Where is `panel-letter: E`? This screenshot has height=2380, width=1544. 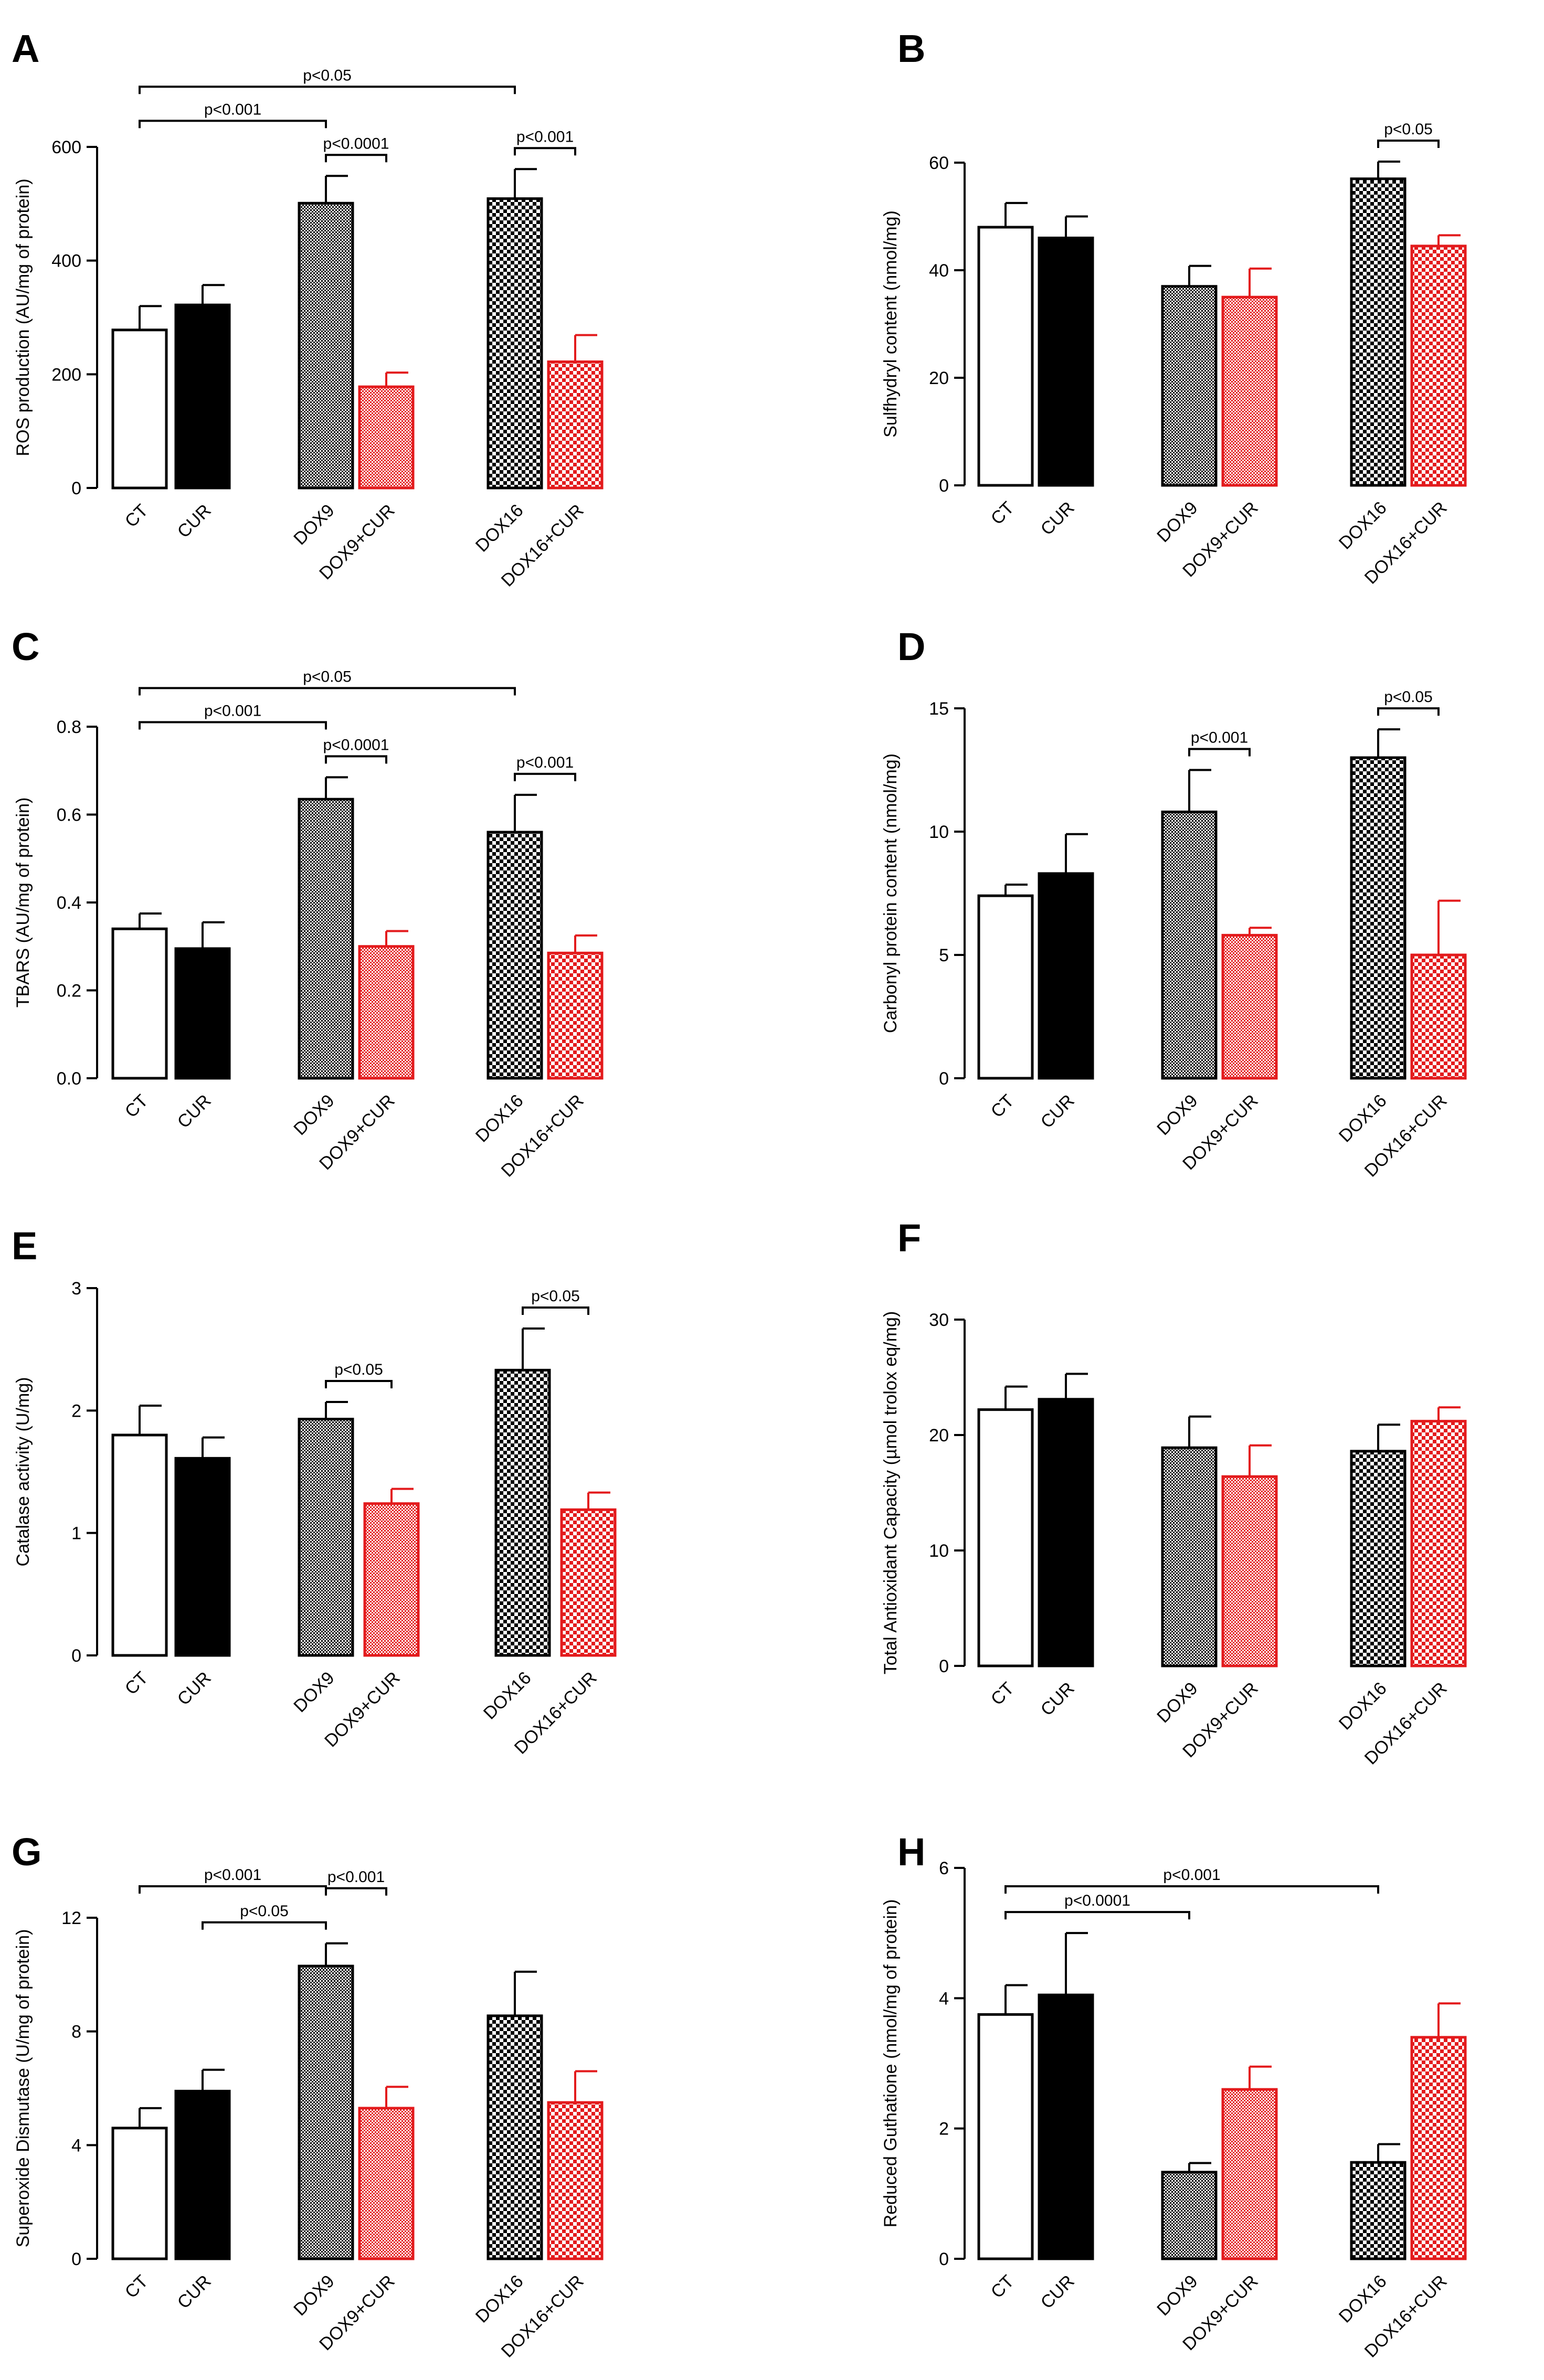
panel-letter: E is located at coordinates (24, 1246).